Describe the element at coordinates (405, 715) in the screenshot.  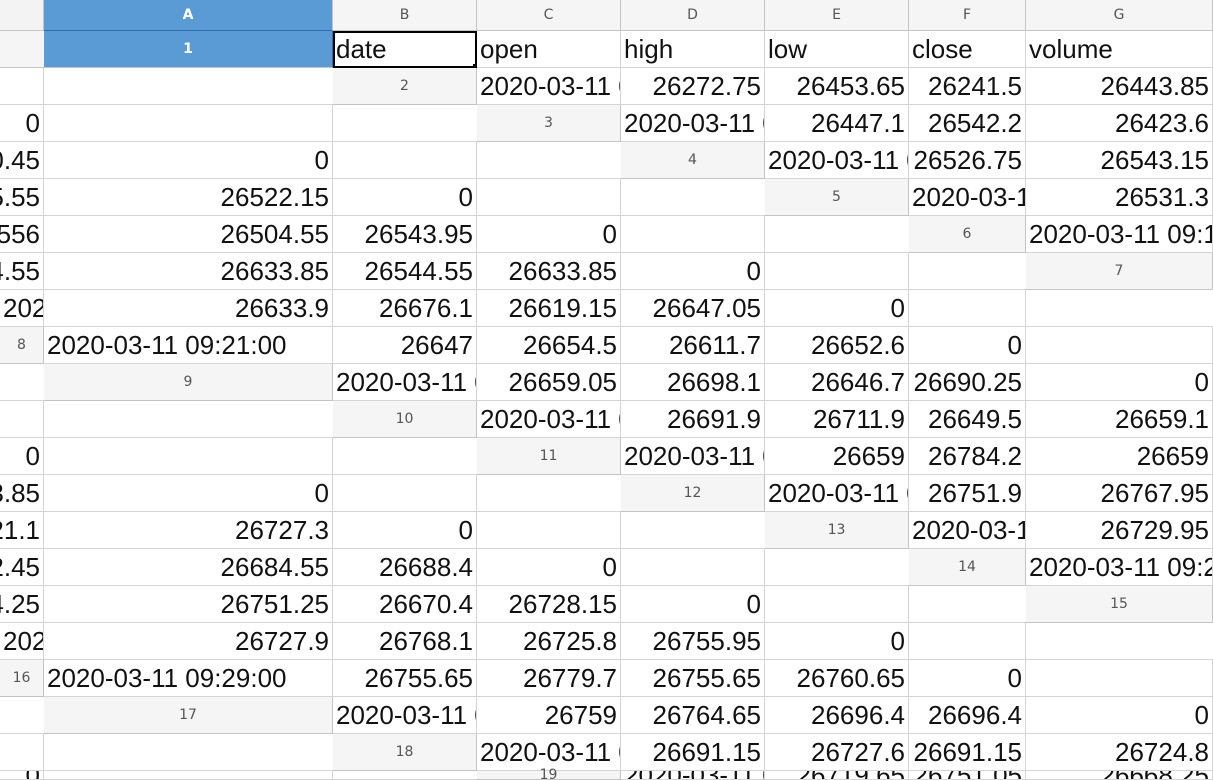
I see `table-cell: 2020-03-11 09:30:00` at that location.